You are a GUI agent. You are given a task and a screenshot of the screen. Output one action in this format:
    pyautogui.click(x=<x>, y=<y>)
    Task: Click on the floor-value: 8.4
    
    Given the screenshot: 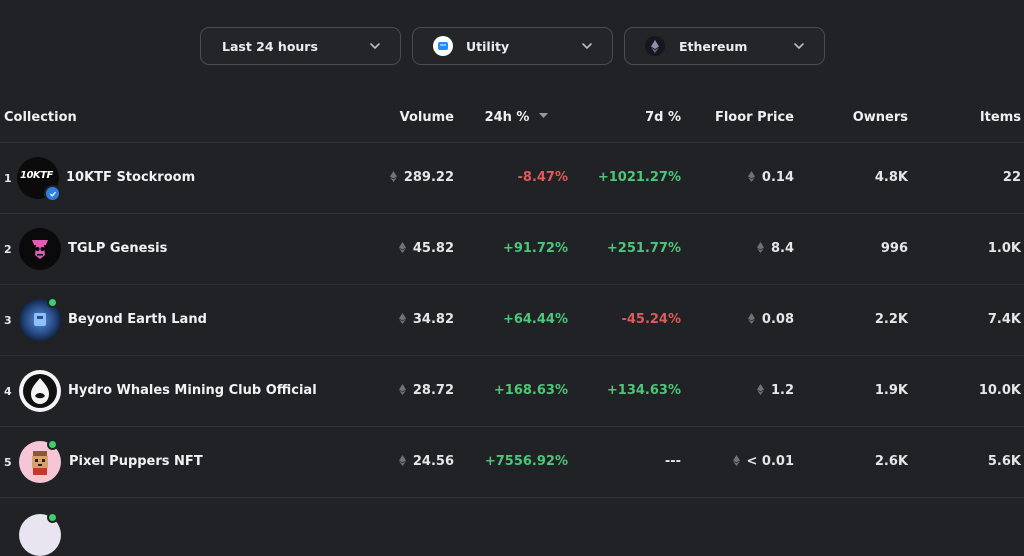 What is the action you would take?
    pyautogui.click(x=782, y=248)
    